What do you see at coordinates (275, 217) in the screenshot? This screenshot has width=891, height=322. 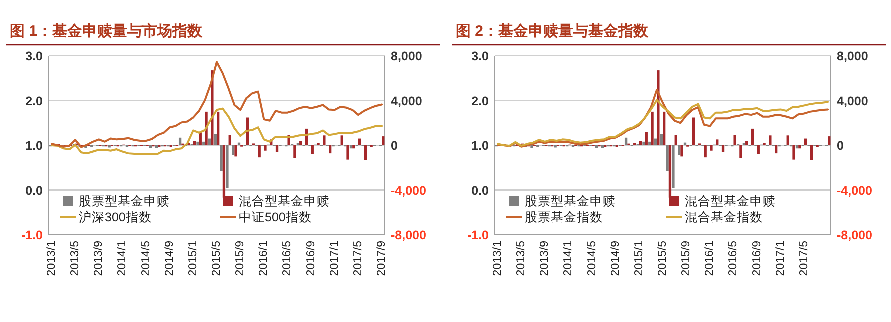 I see `legend-label: 中证500指数` at bounding box center [275, 217].